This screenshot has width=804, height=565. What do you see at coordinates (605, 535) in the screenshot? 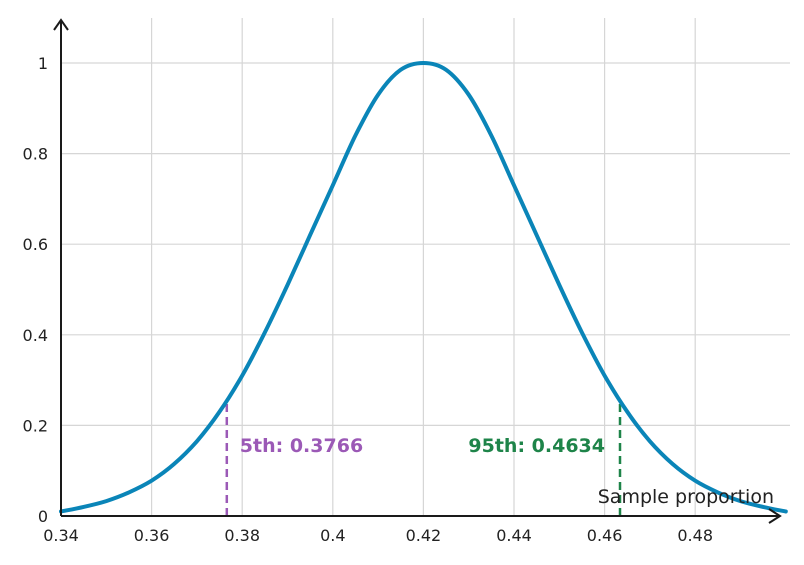
I see `x-tick-label: 0.46` at bounding box center [605, 535].